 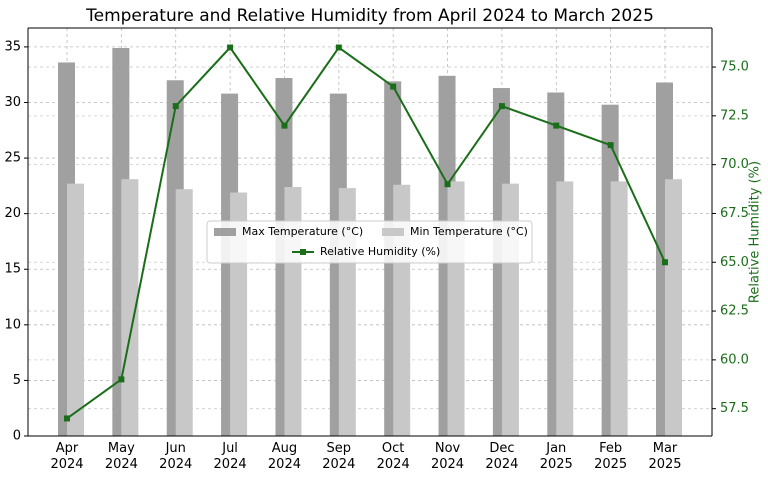 I want to click on legend-label: Relative Humidity (%), so click(x=380, y=251).